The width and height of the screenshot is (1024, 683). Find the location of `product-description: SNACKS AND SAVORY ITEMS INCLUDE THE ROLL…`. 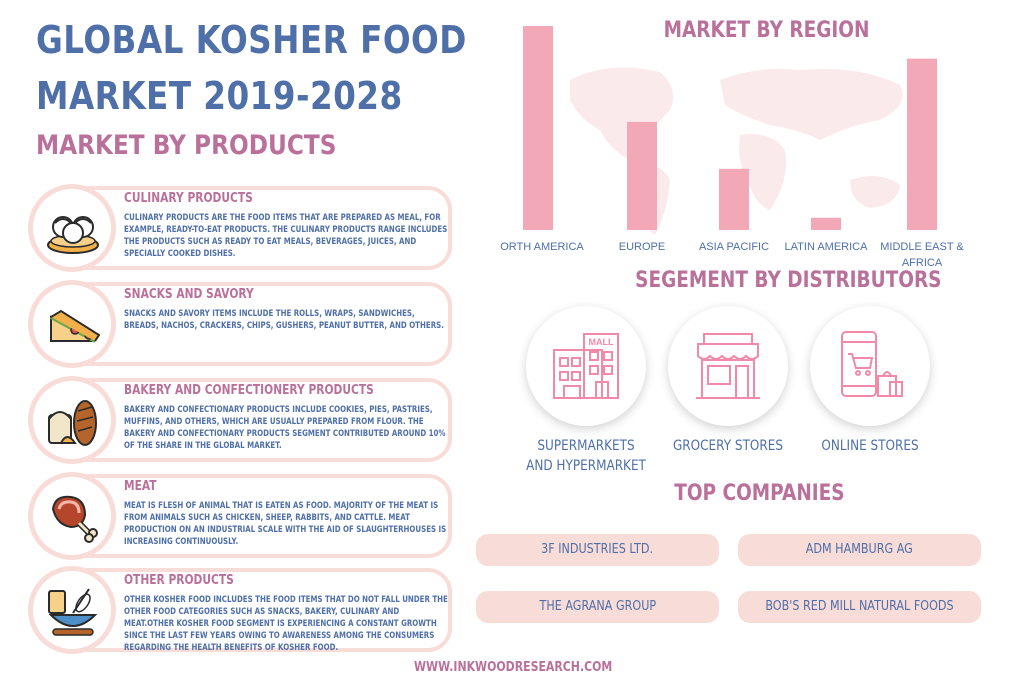

product-description: SNACKS AND SAVORY ITEMS INCLUDE THE ROLL… is located at coordinates (284, 320).